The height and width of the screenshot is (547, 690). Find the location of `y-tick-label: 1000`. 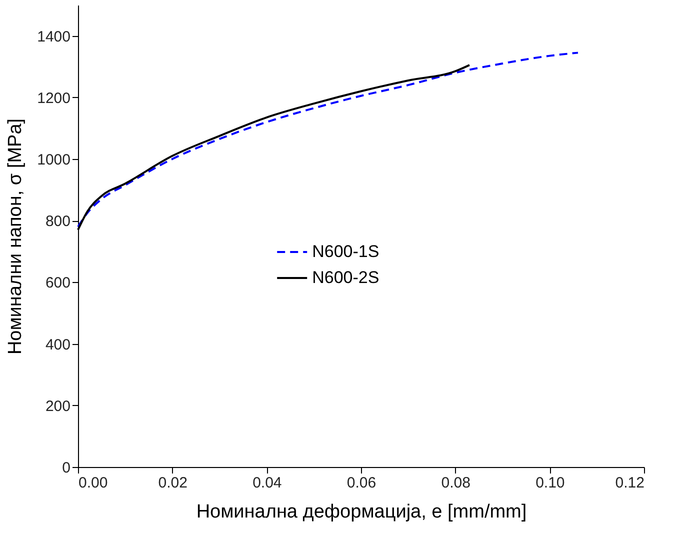

y-tick-label: 1000 is located at coordinates (53, 160).